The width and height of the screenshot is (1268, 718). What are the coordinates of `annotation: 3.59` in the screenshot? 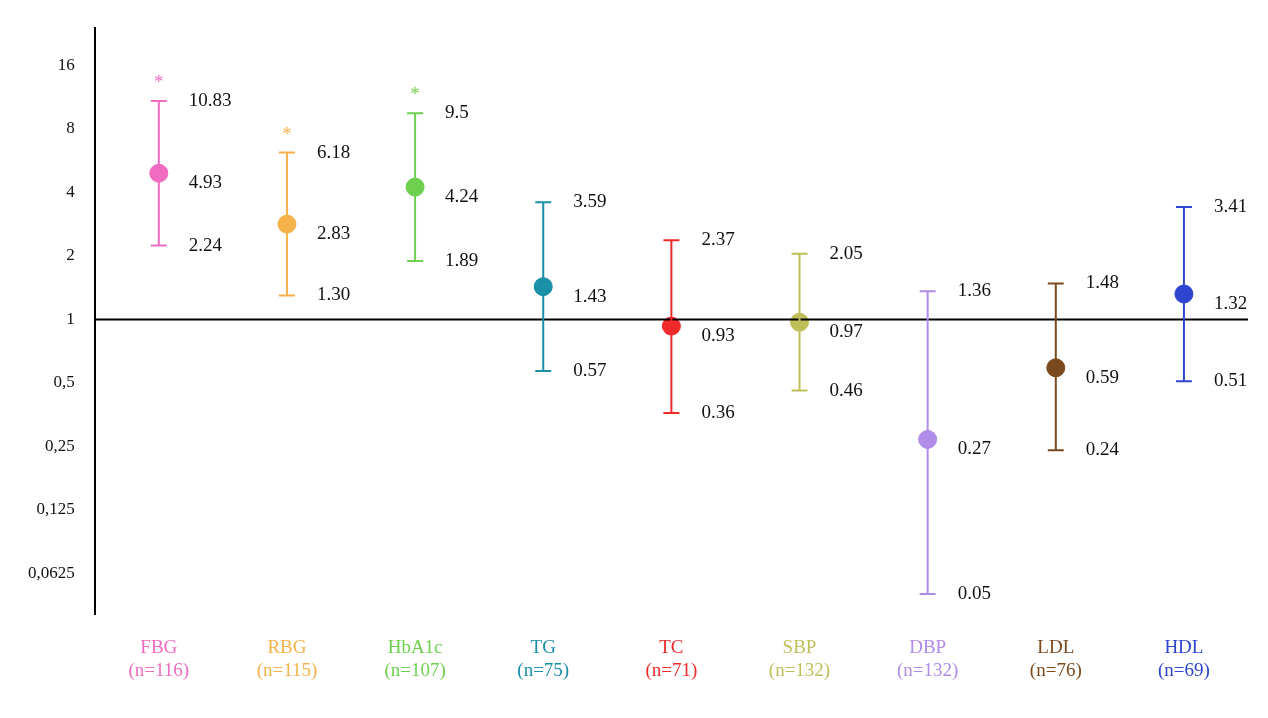 It's located at (590, 201).